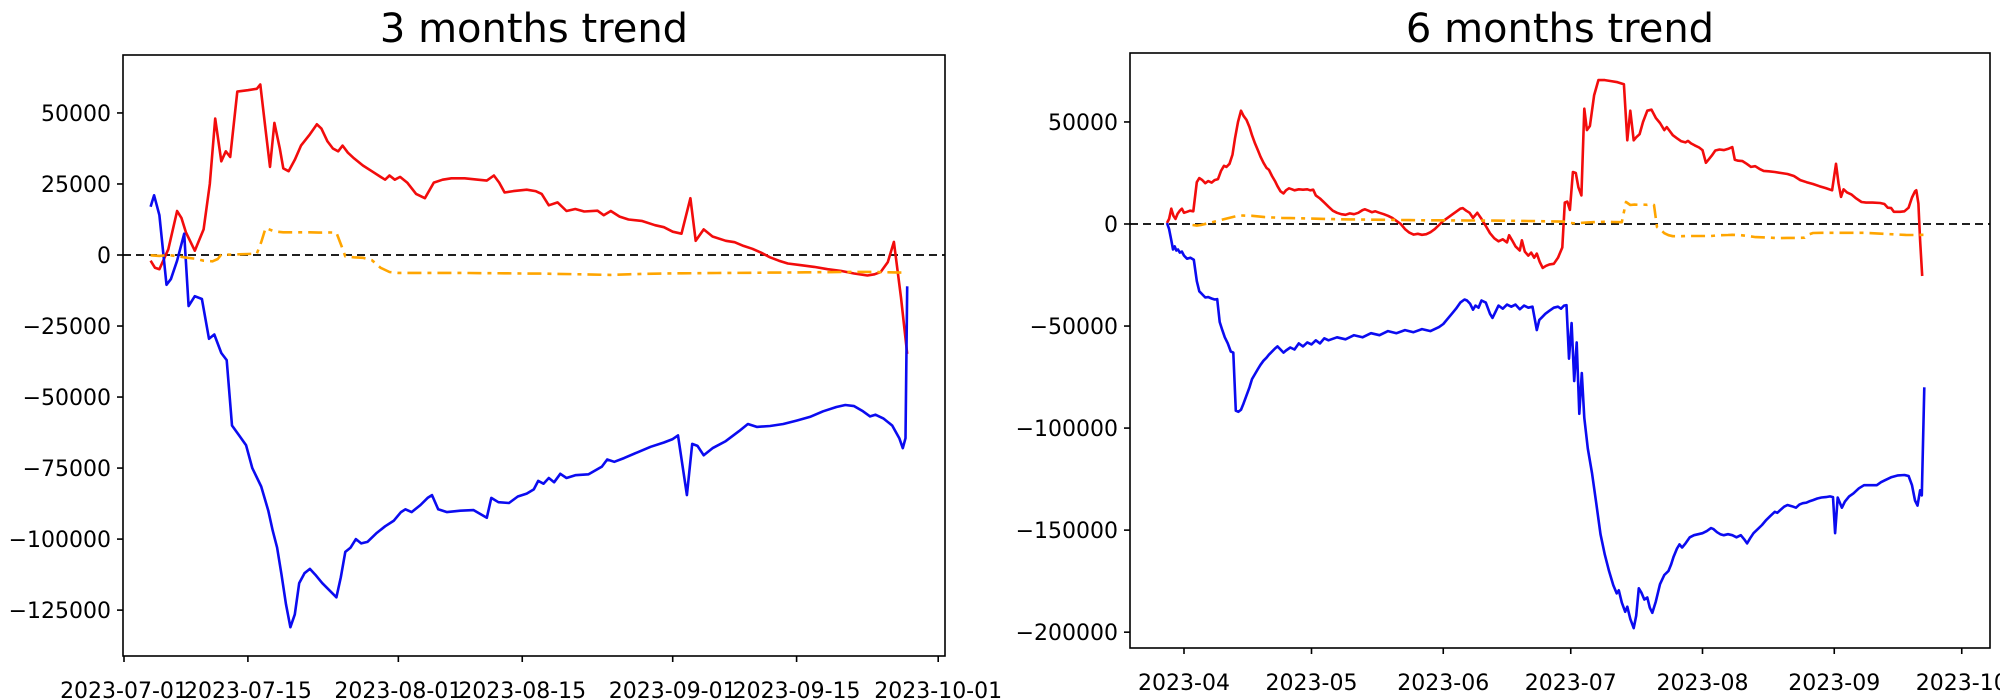  I want to click on chart-title-3-months: 3 months trend, so click(534, 29).